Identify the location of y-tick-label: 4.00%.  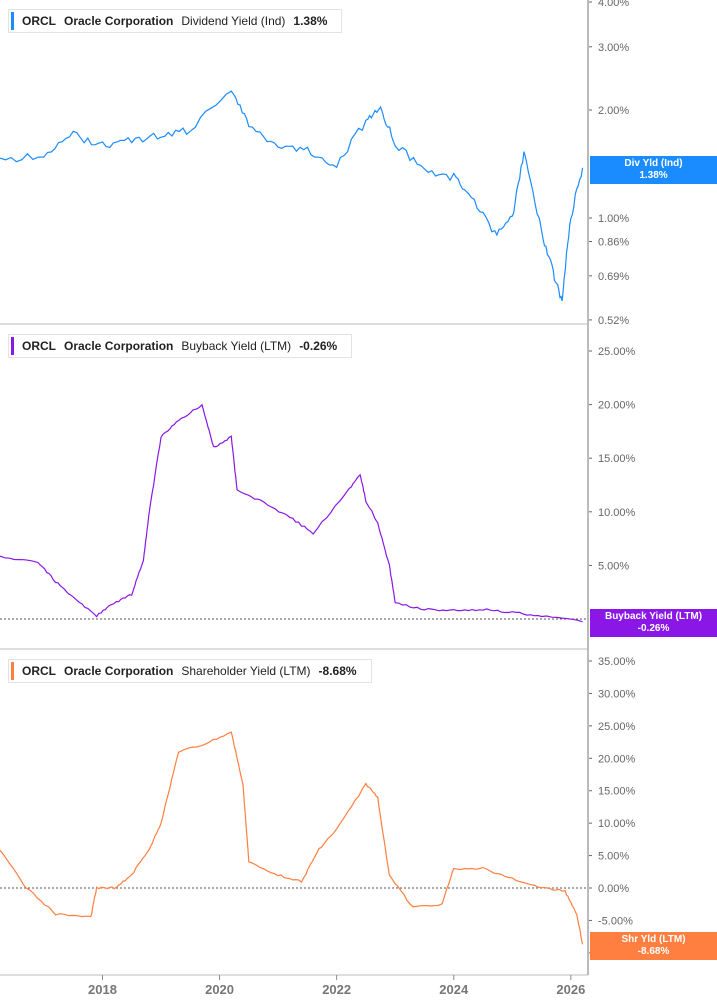
(613, 4).